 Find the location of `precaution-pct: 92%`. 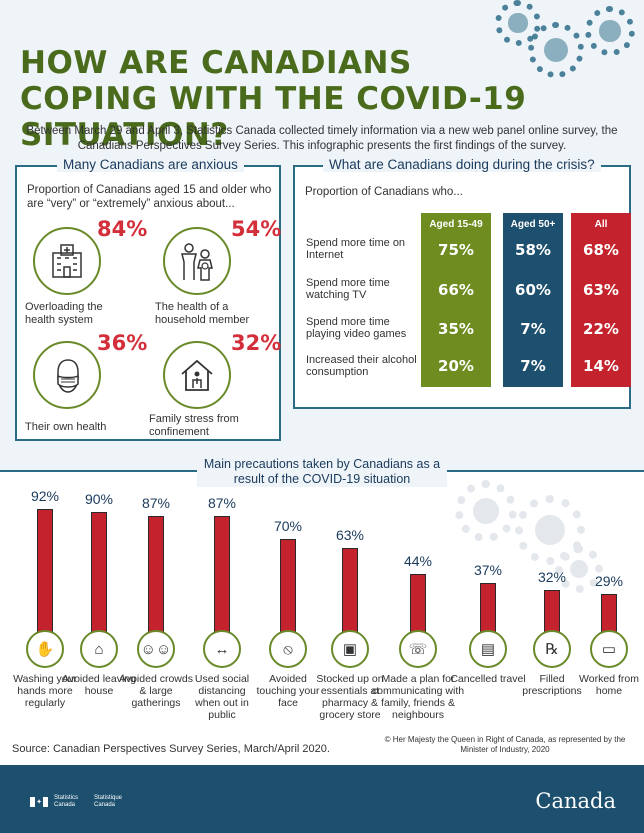

precaution-pct: 92% is located at coordinates (45, 495).